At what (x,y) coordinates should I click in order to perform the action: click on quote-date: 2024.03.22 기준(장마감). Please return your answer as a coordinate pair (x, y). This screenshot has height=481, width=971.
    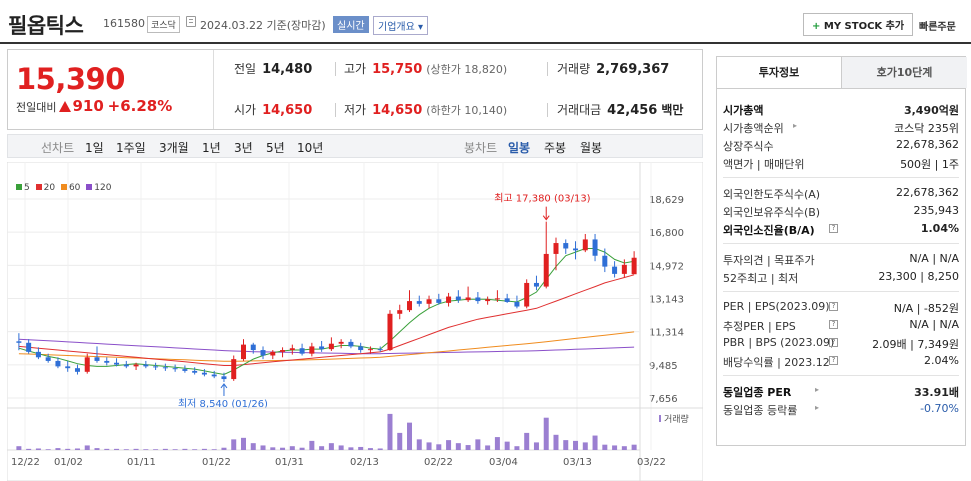
    Looking at the image, I should click on (263, 25).